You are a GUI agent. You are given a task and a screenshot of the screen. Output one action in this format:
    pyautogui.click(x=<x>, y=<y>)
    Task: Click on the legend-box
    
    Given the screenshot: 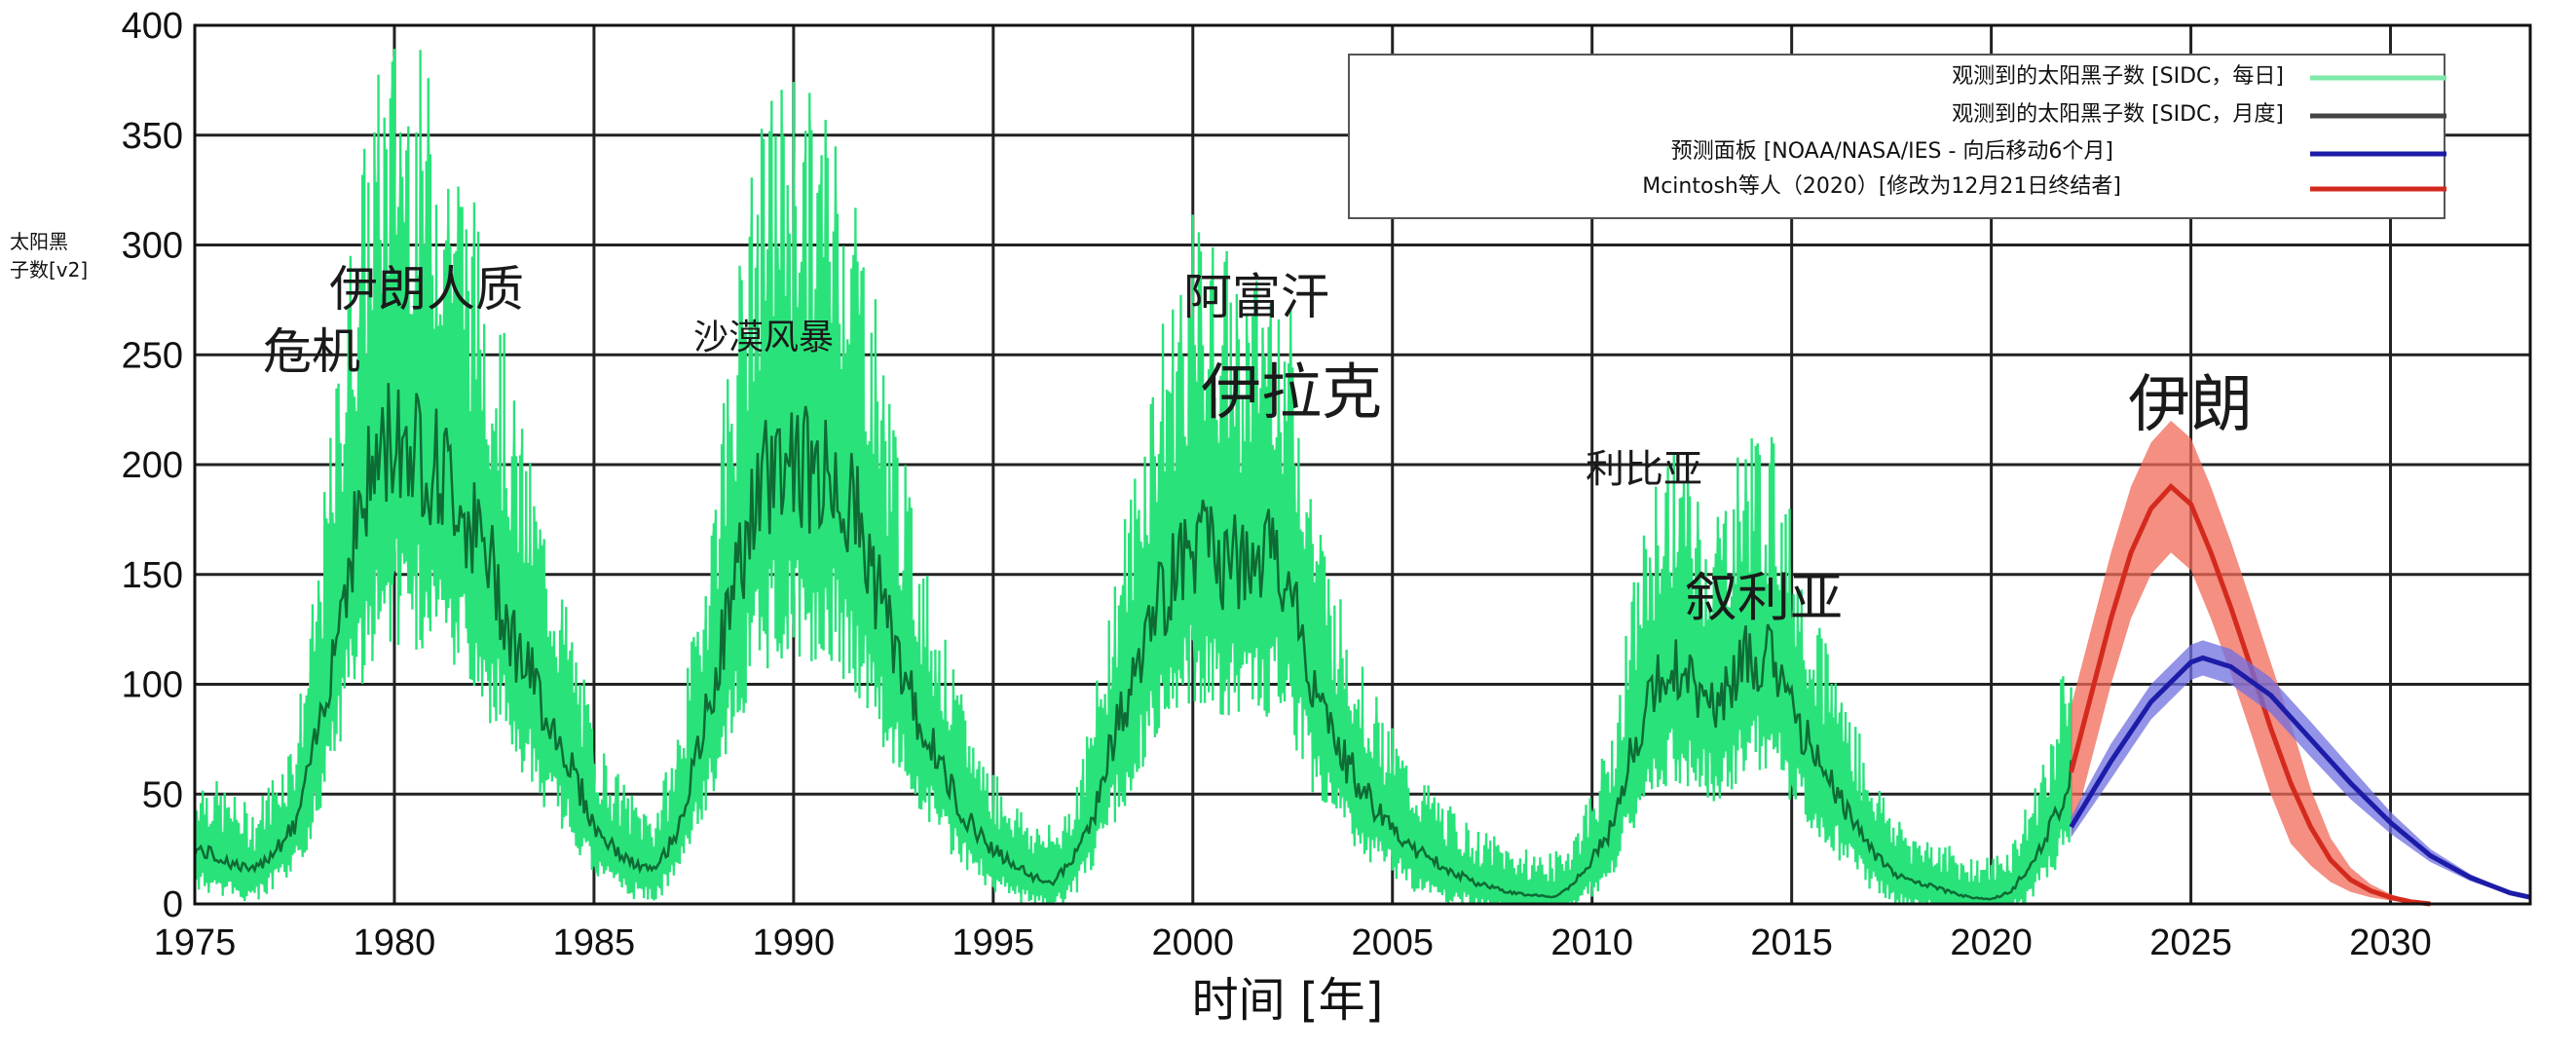 What is the action you would take?
    pyautogui.click(x=1896, y=136)
    